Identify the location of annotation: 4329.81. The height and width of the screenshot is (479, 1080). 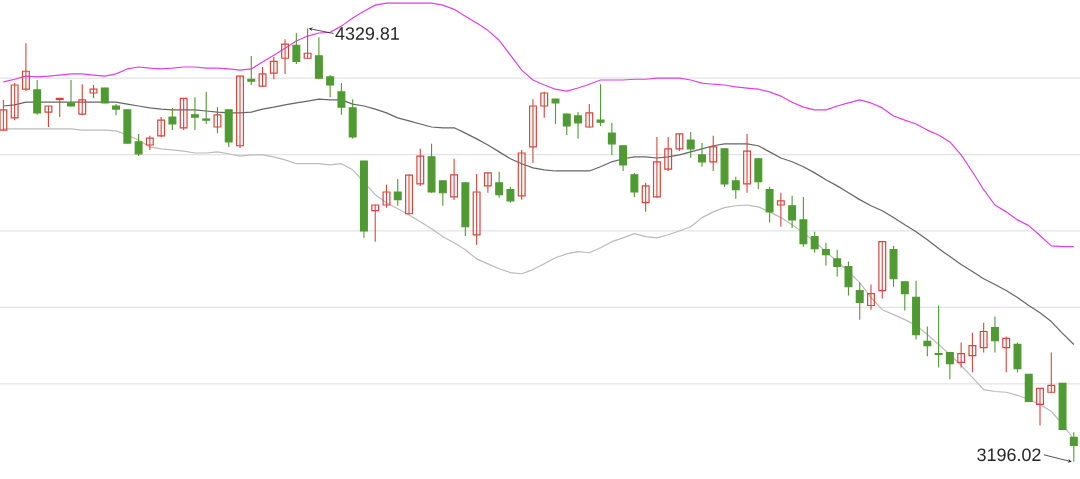
(367, 33).